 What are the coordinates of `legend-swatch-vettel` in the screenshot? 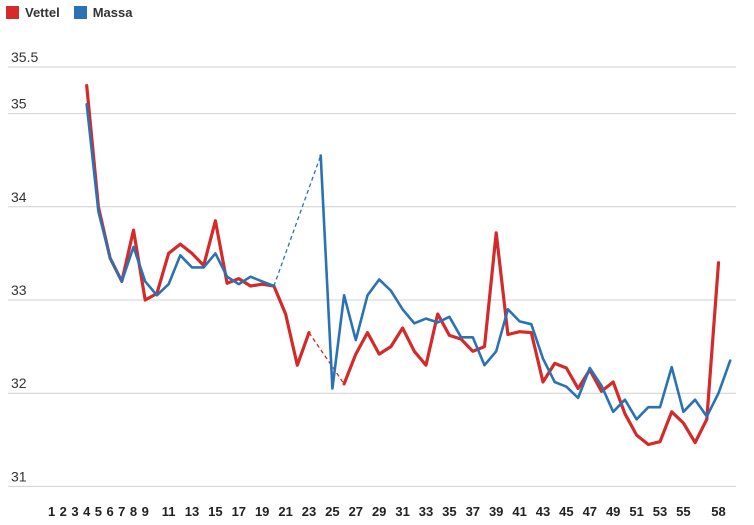 It's located at (12, 12).